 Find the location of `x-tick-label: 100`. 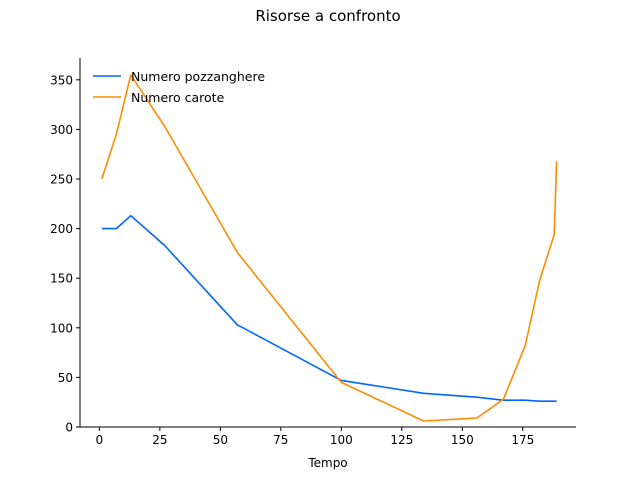

x-tick-label: 100 is located at coordinates (341, 440).